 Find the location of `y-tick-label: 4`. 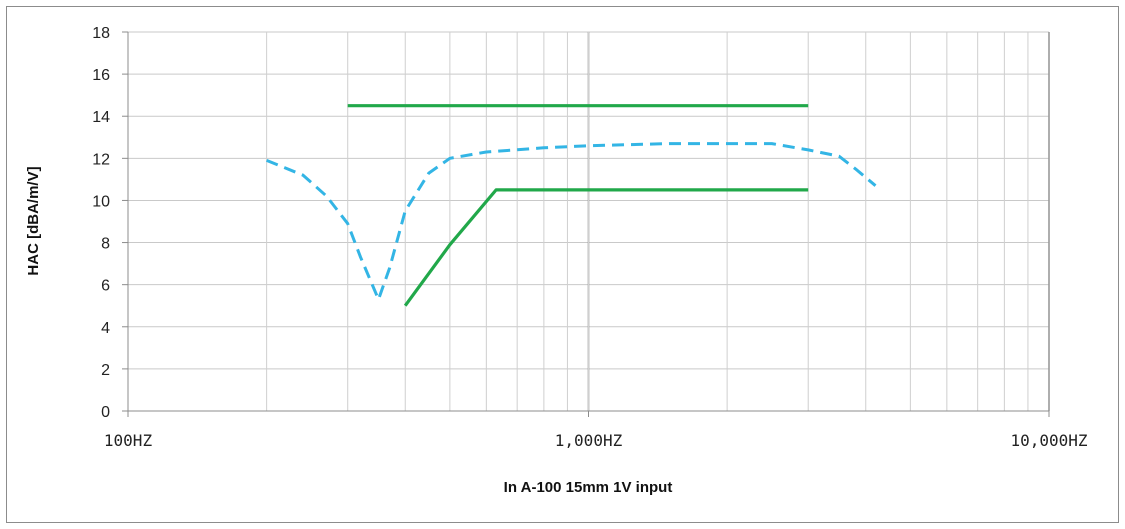

y-tick-label: 4 is located at coordinates (105, 328).